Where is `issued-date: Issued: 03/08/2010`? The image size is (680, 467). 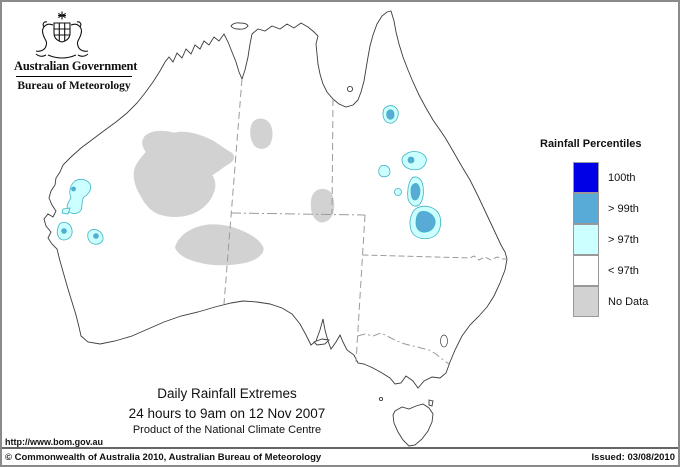 issued-date: Issued: 03/08/2010 is located at coordinates (633, 457).